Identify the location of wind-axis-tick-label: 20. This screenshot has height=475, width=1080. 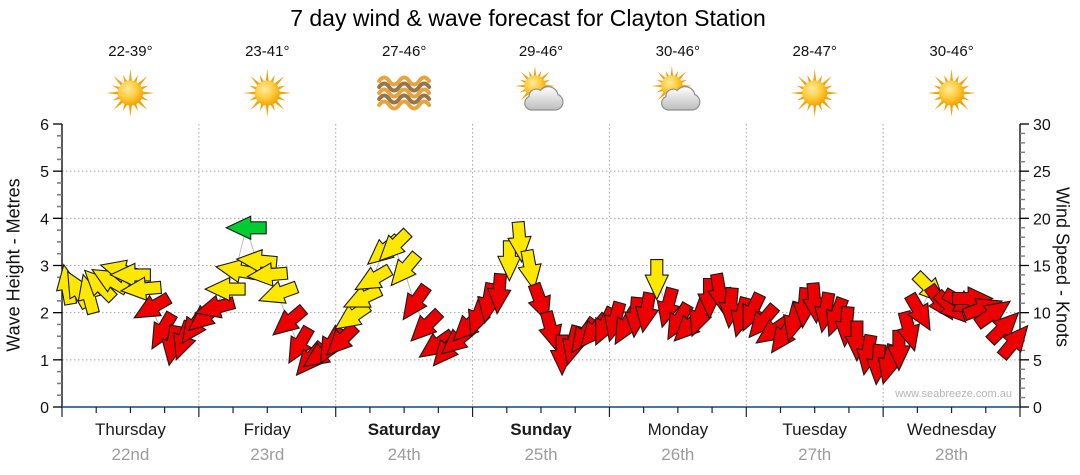
(1042, 219).